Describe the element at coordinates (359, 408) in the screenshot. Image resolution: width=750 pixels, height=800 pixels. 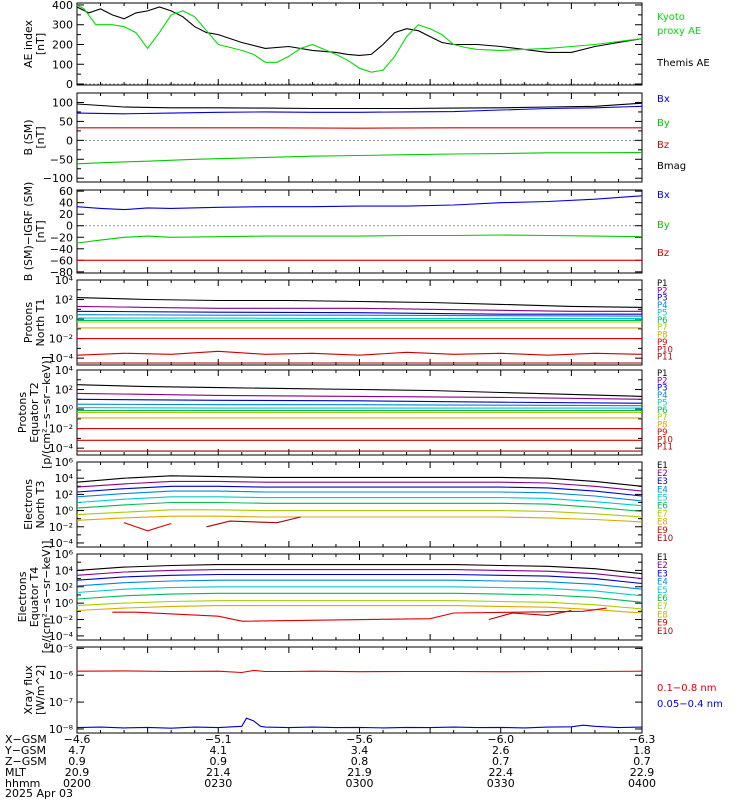
I see `series-p_equator-p5` at that location.